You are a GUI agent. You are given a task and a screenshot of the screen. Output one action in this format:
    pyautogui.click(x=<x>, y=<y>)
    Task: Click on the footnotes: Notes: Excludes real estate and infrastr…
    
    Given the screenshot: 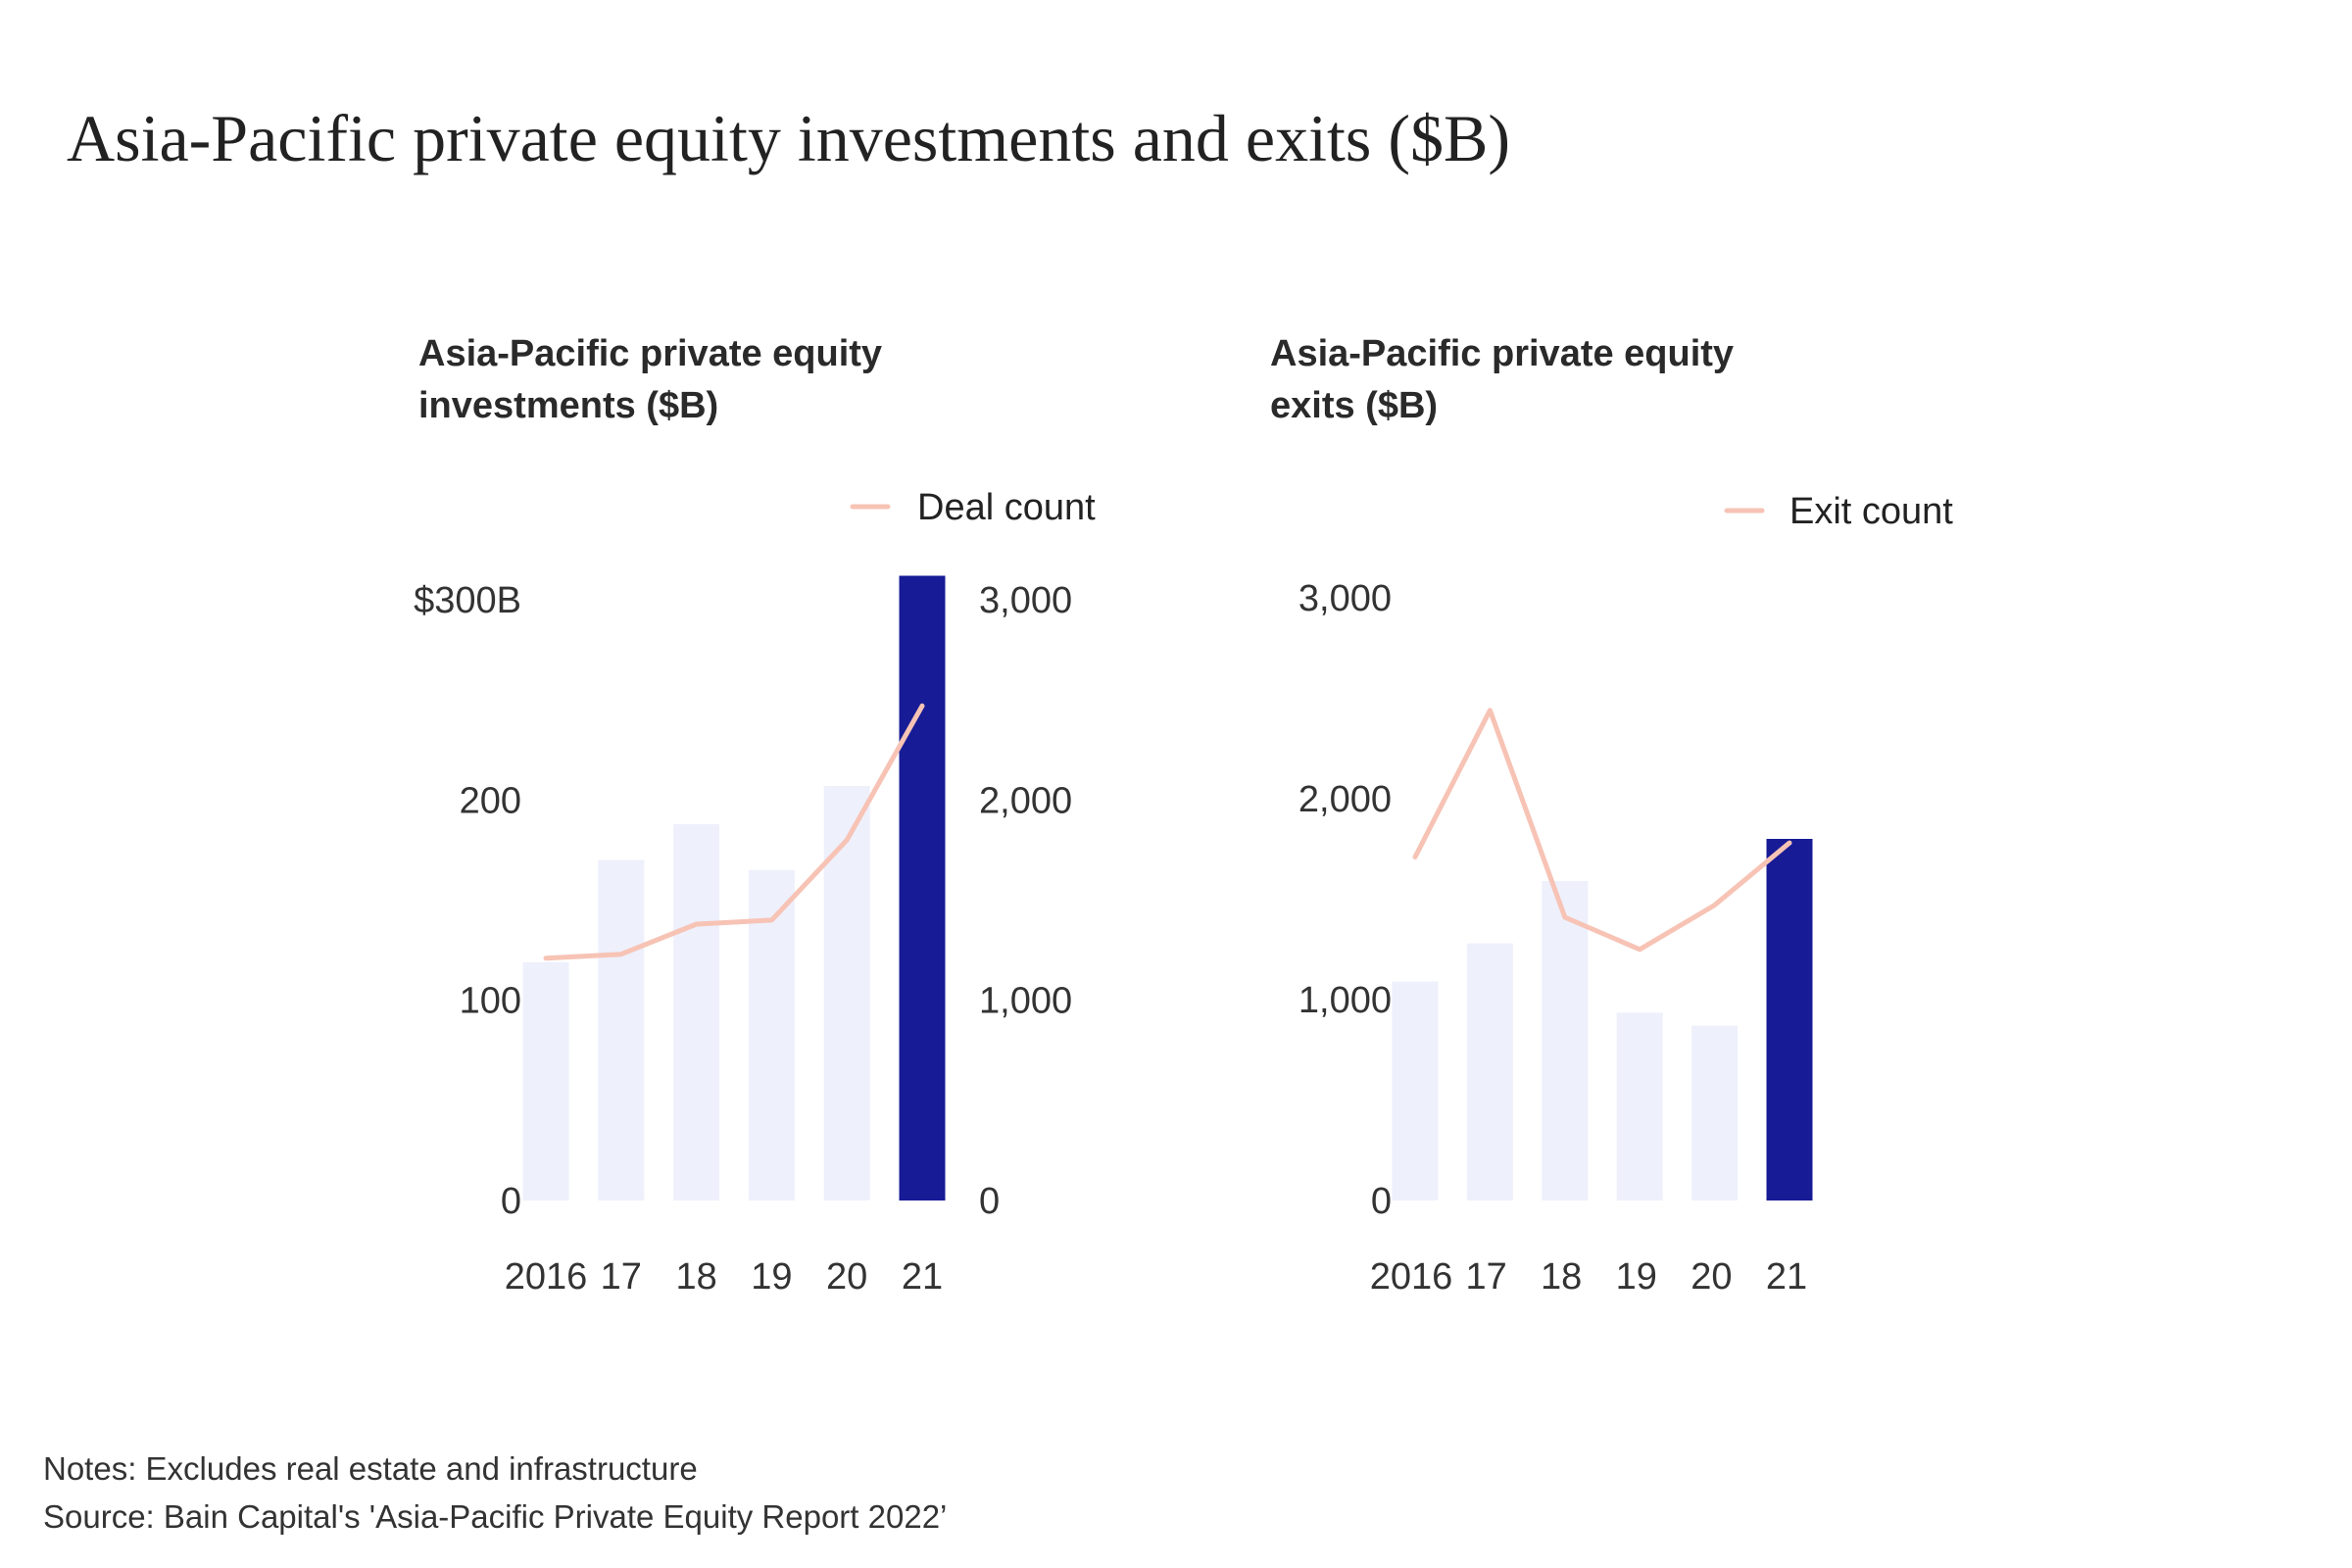 What is the action you would take?
    pyautogui.click(x=495, y=1493)
    